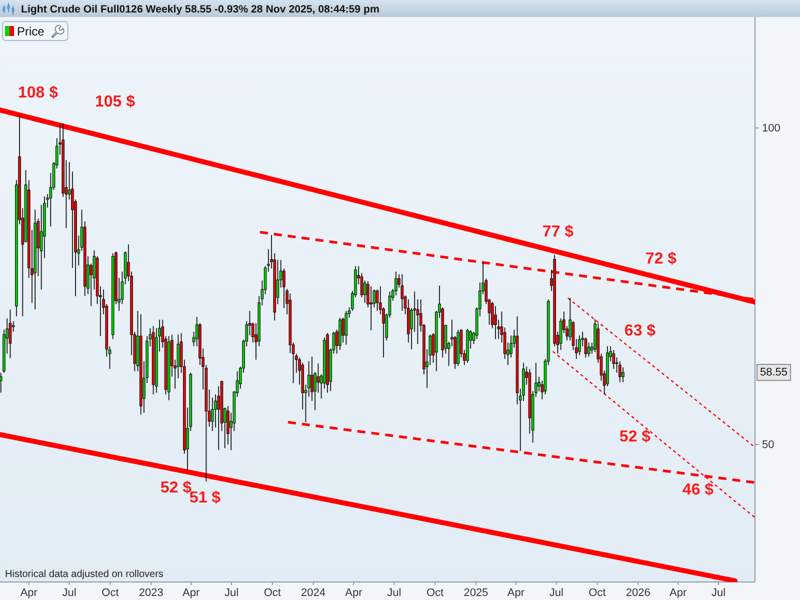 This screenshot has height=600, width=800. I want to click on annotation: 72 $, so click(661, 259).